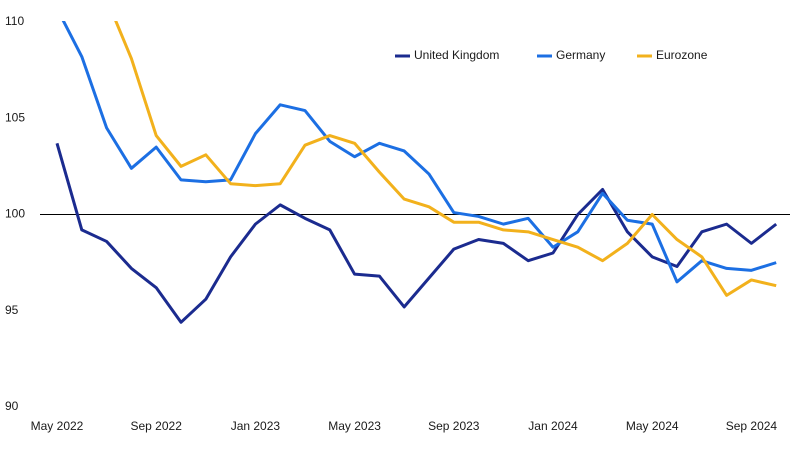 The height and width of the screenshot is (450, 800). What do you see at coordinates (12, 406) in the screenshot?
I see `y-tick-label: 90` at bounding box center [12, 406].